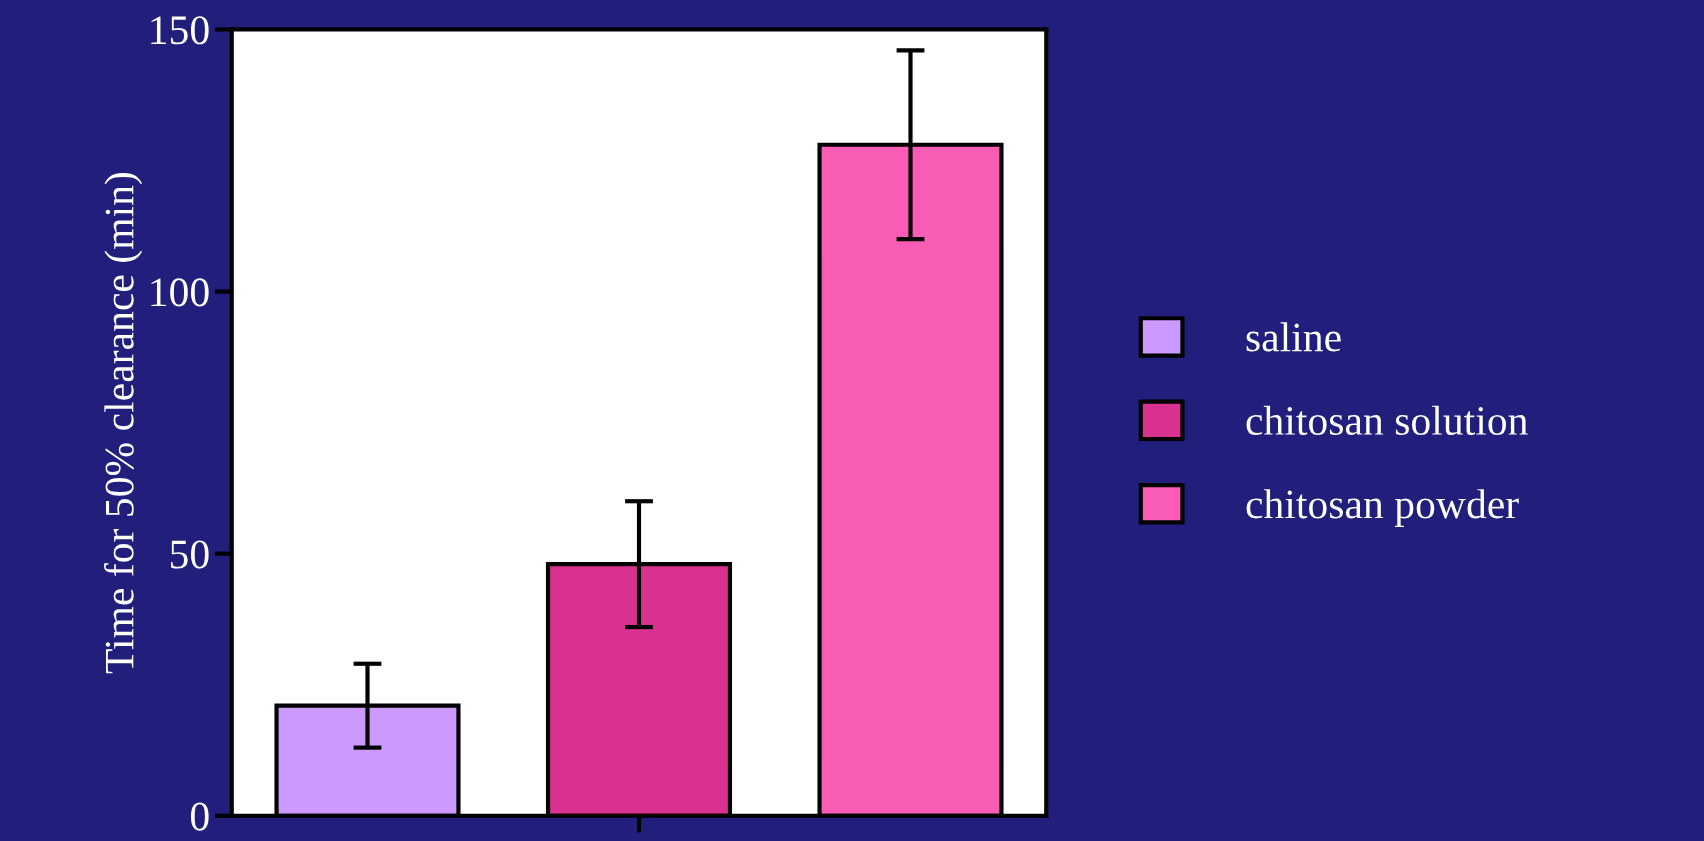 The width and height of the screenshot is (1704, 841). Describe the element at coordinates (1387, 420) in the screenshot. I see `legend-label: chitosan solution` at that location.